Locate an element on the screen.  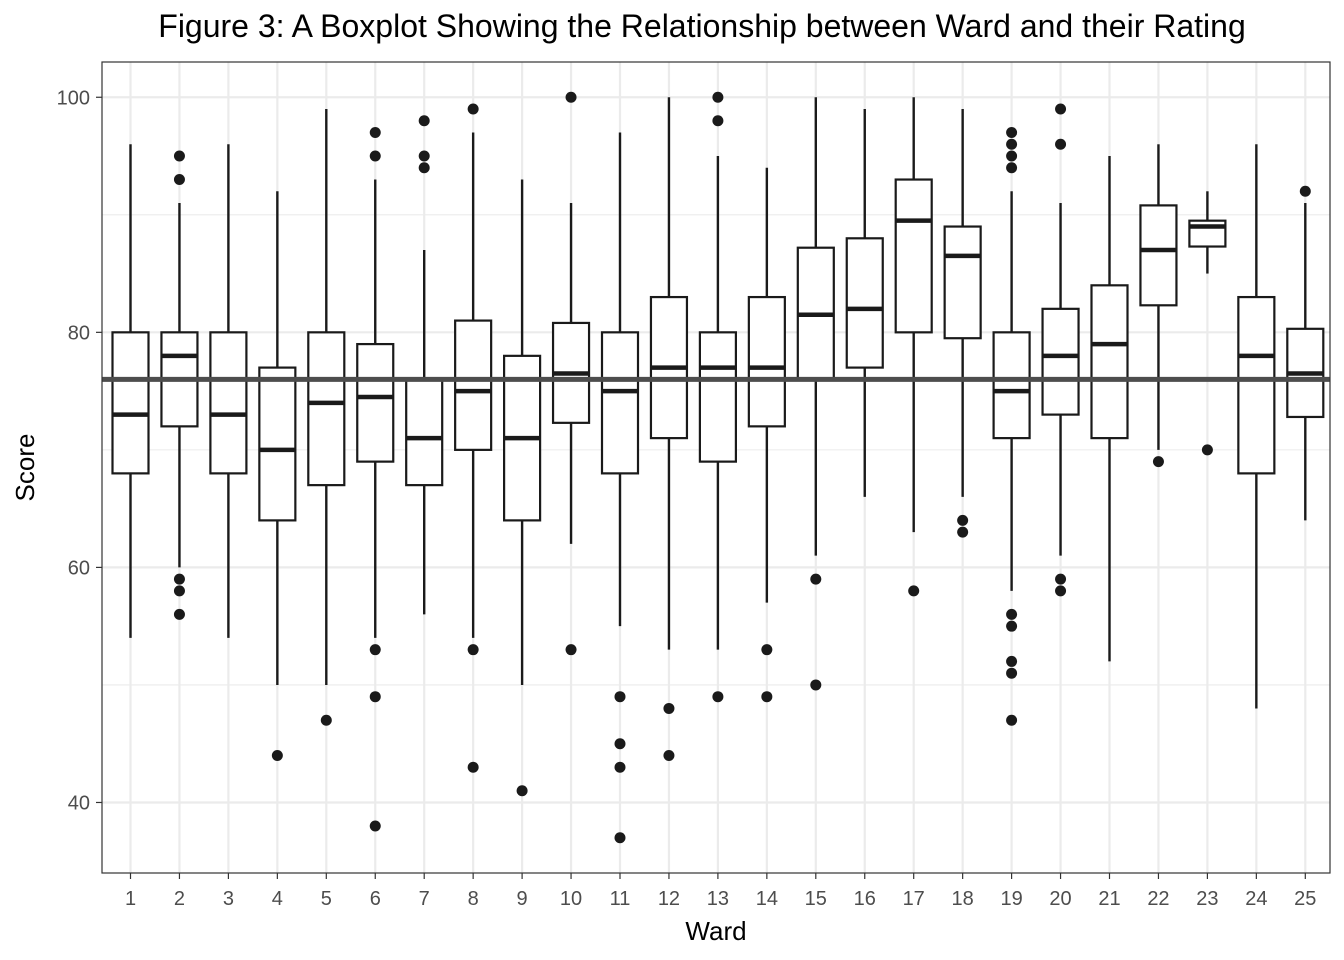
x-axis-title: Ward is located at coordinates (715, 931).